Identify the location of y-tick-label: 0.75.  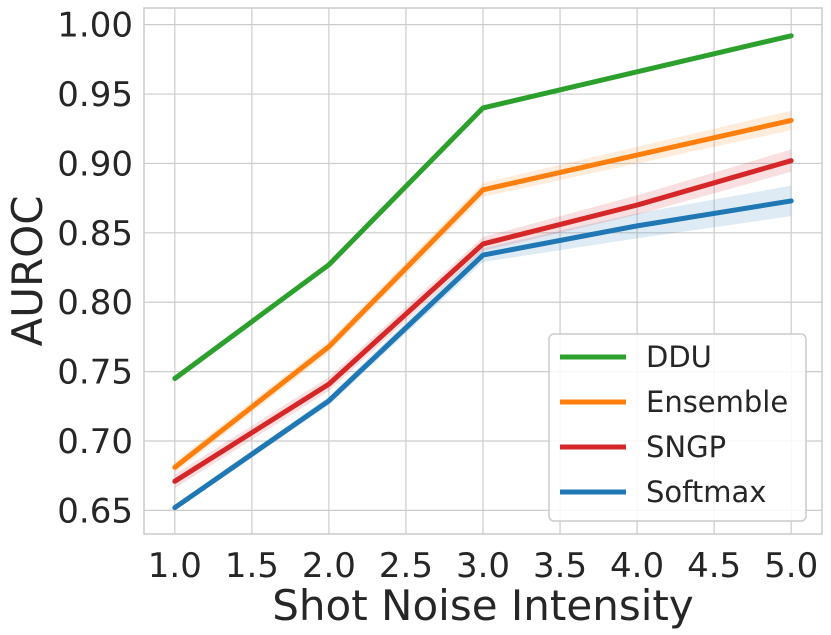
(95, 373).